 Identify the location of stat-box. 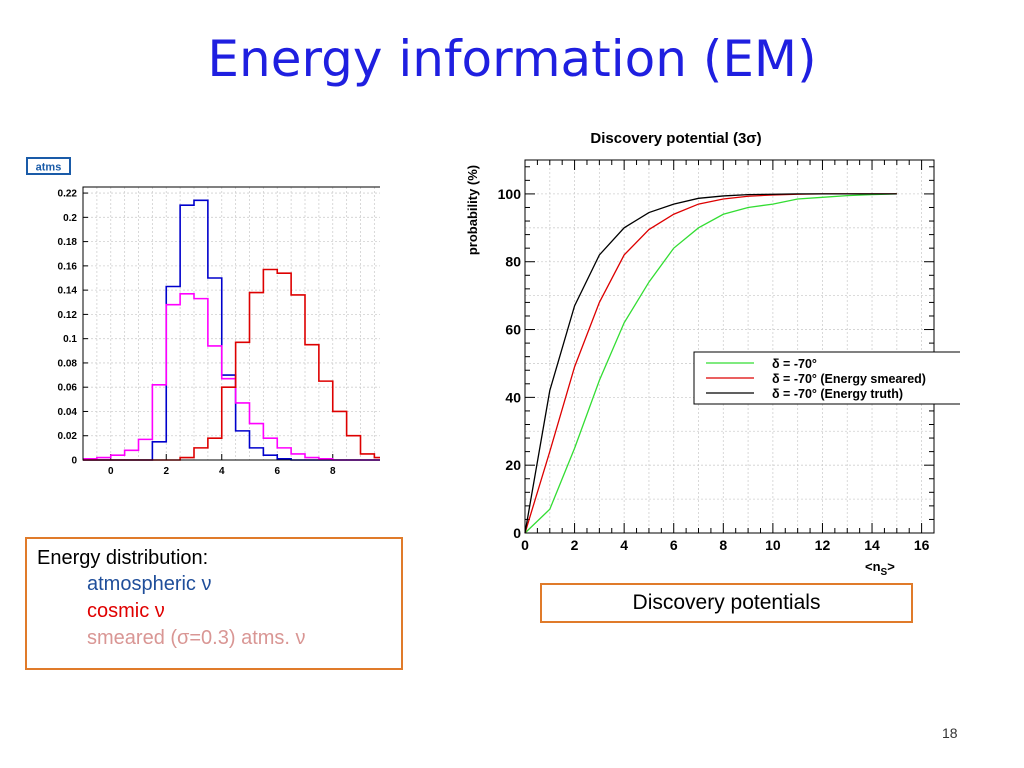
(48, 166).